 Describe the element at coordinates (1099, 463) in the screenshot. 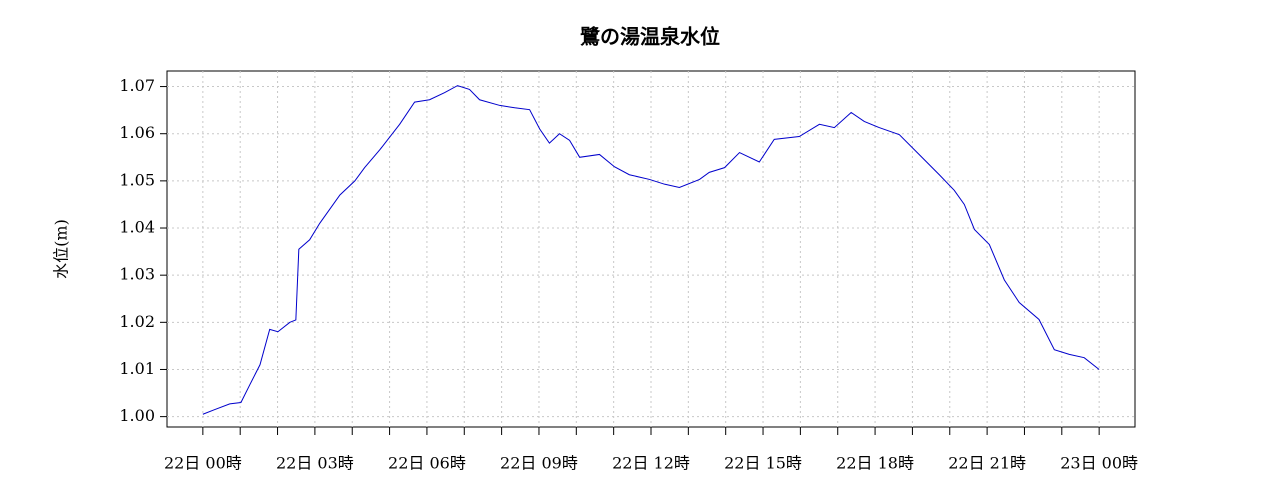

I see `x-tick-label: 23日 00時` at that location.